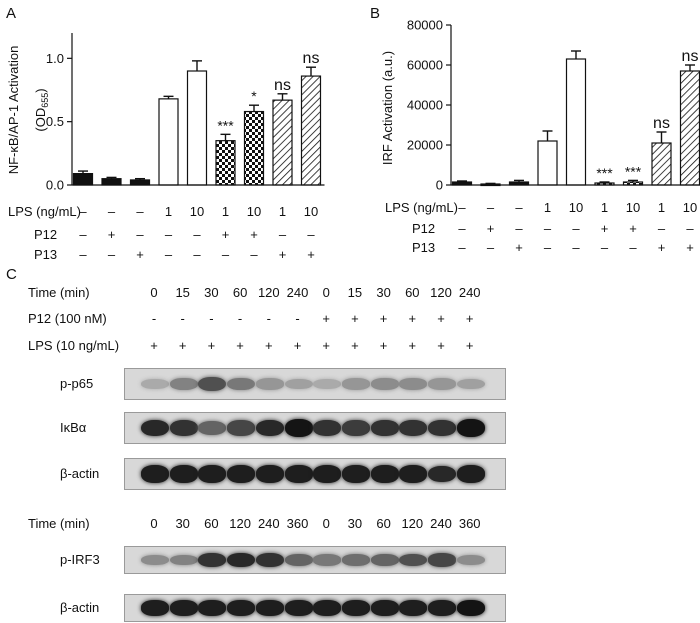  I want to click on y-axis-label-sub: 655, so click(45, 100).